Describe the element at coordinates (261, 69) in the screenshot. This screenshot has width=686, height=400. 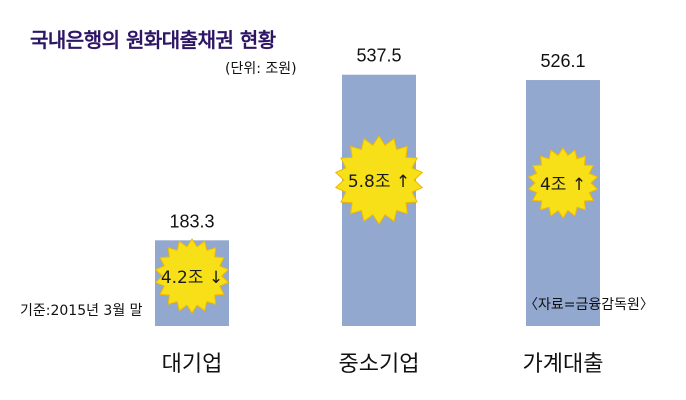
I see `unit-note: (단위: 조원)` at that location.